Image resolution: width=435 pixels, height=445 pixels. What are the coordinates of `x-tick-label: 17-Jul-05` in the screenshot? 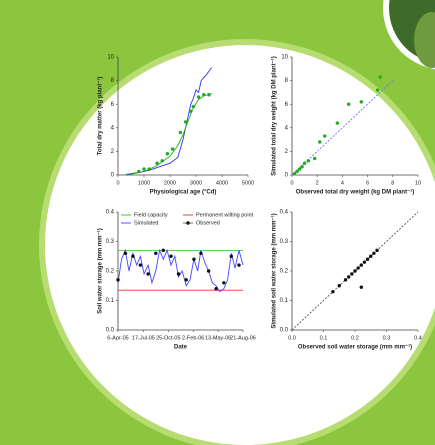 It's located at (143, 338).